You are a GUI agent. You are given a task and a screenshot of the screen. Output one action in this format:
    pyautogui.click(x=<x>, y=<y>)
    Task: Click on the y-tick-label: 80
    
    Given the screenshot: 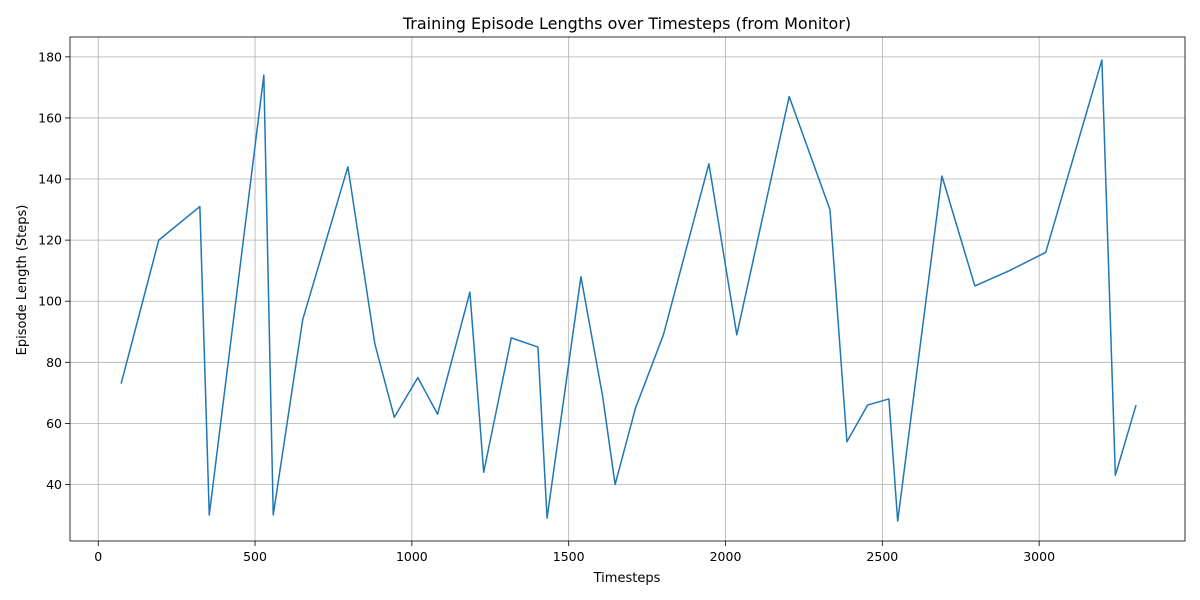 What is the action you would take?
    pyautogui.click(x=54, y=362)
    